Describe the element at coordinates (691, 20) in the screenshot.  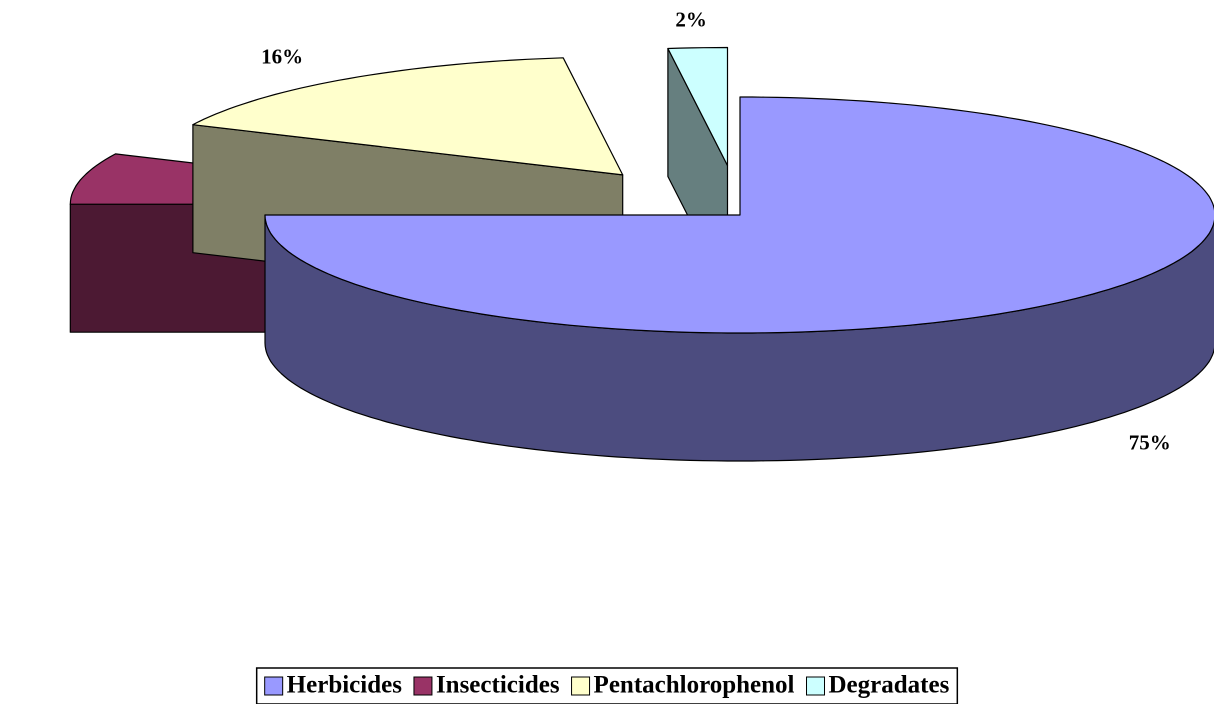
I see `data-label: 2%` at that location.